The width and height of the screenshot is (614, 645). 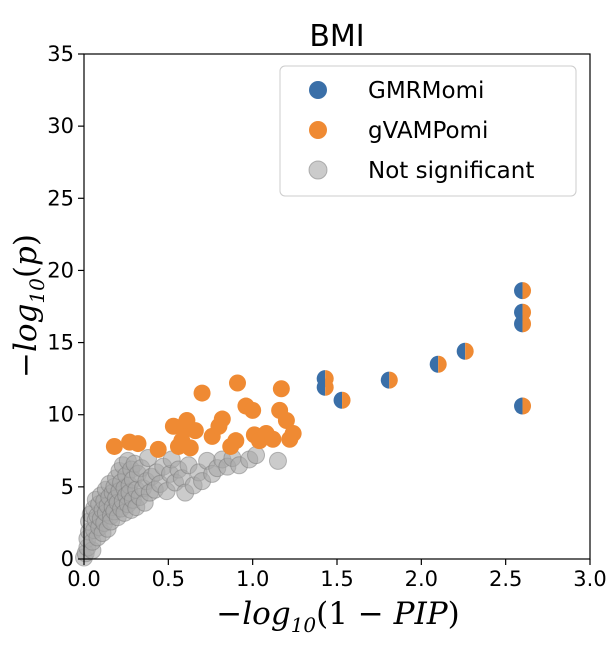 What do you see at coordinates (421, 614) in the screenshot?
I see `x-label-pip: PIP` at bounding box center [421, 614].